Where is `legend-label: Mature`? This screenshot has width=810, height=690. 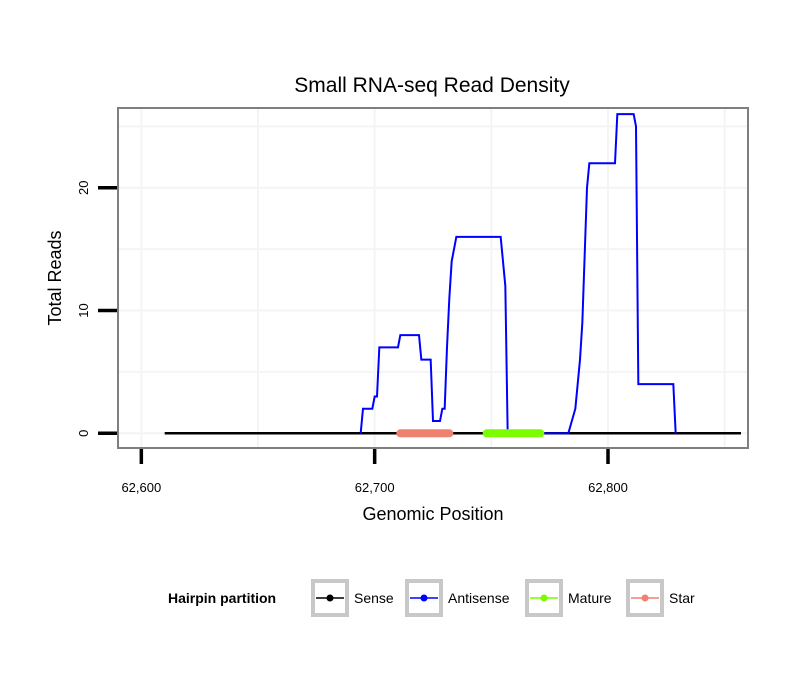 legend-label: Mature is located at coordinates (590, 598).